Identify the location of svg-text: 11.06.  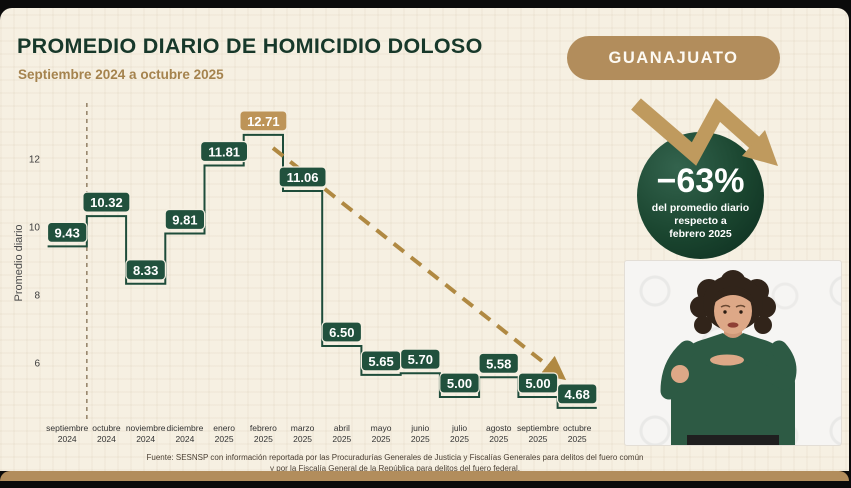
(303, 177).